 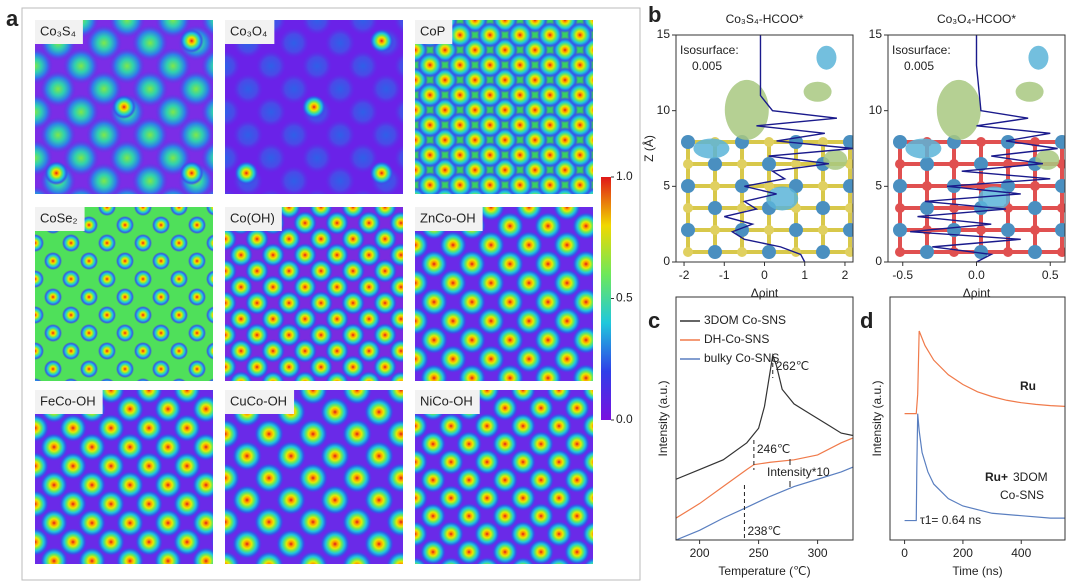 I want to click on map-label: NiCo-OH, so click(x=446, y=400).